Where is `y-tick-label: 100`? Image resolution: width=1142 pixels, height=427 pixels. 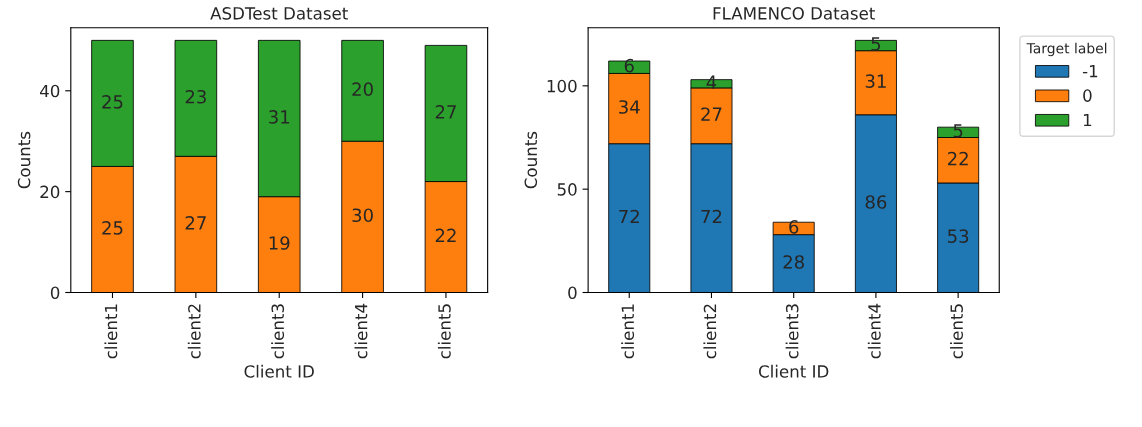
y-tick-label: 100 is located at coordinates (562, 86).